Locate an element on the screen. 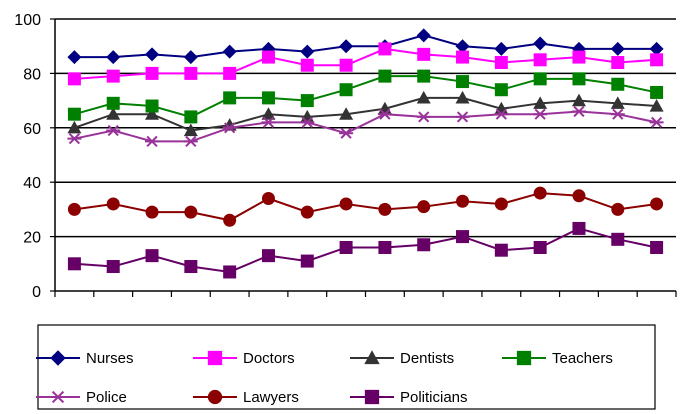 The width and height of the screenshot is (692, 414). series-line-politicians is located at coordinates (365, 250).